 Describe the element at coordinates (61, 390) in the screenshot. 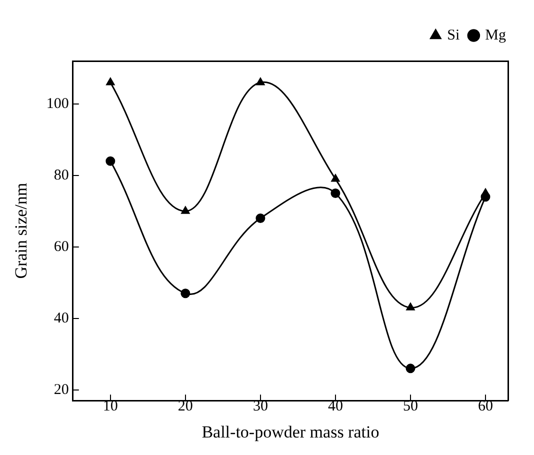

I see `y-tick-label: 20` at that location.